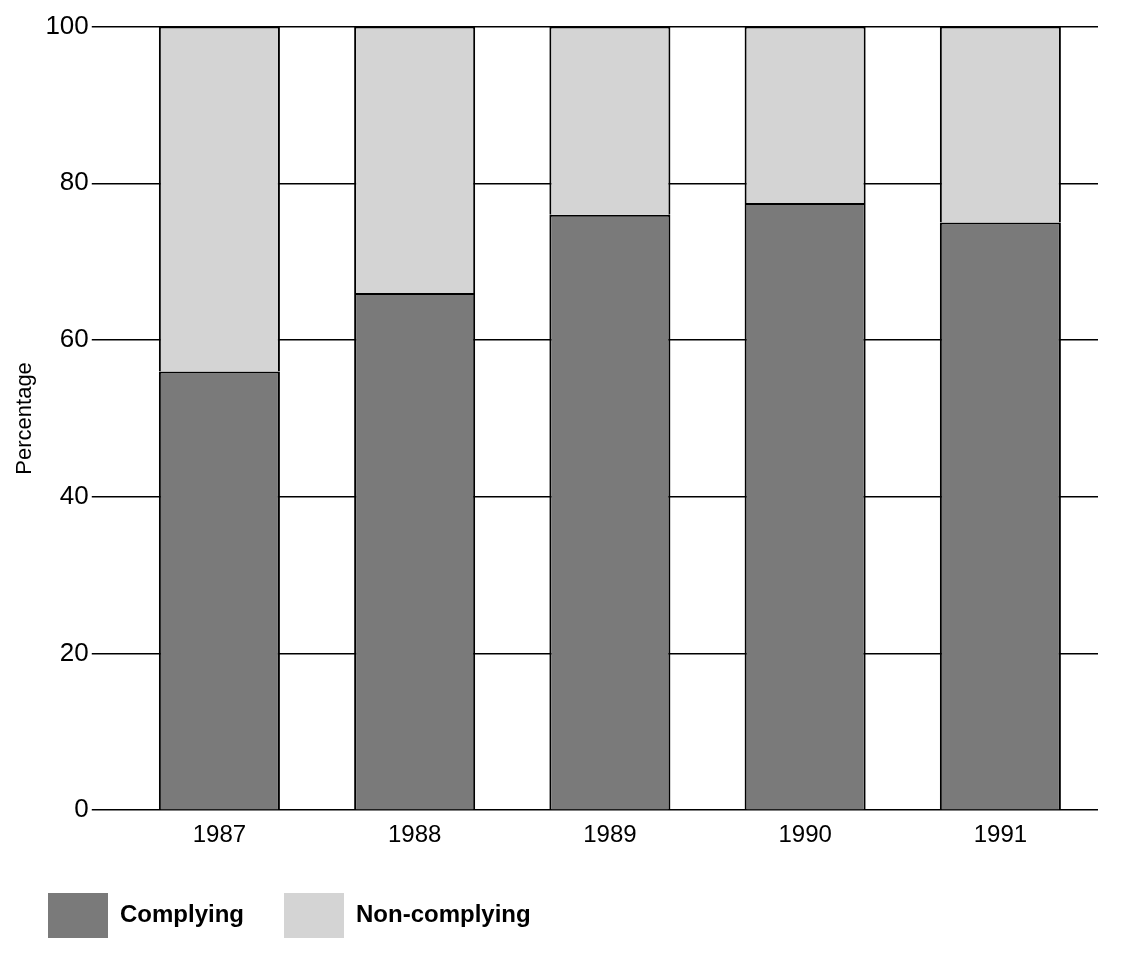 The image size is (1127, 963). Describe the element at coordinates (81, 808) in the screenshot. I see `y-tick-label: 0` at that location.